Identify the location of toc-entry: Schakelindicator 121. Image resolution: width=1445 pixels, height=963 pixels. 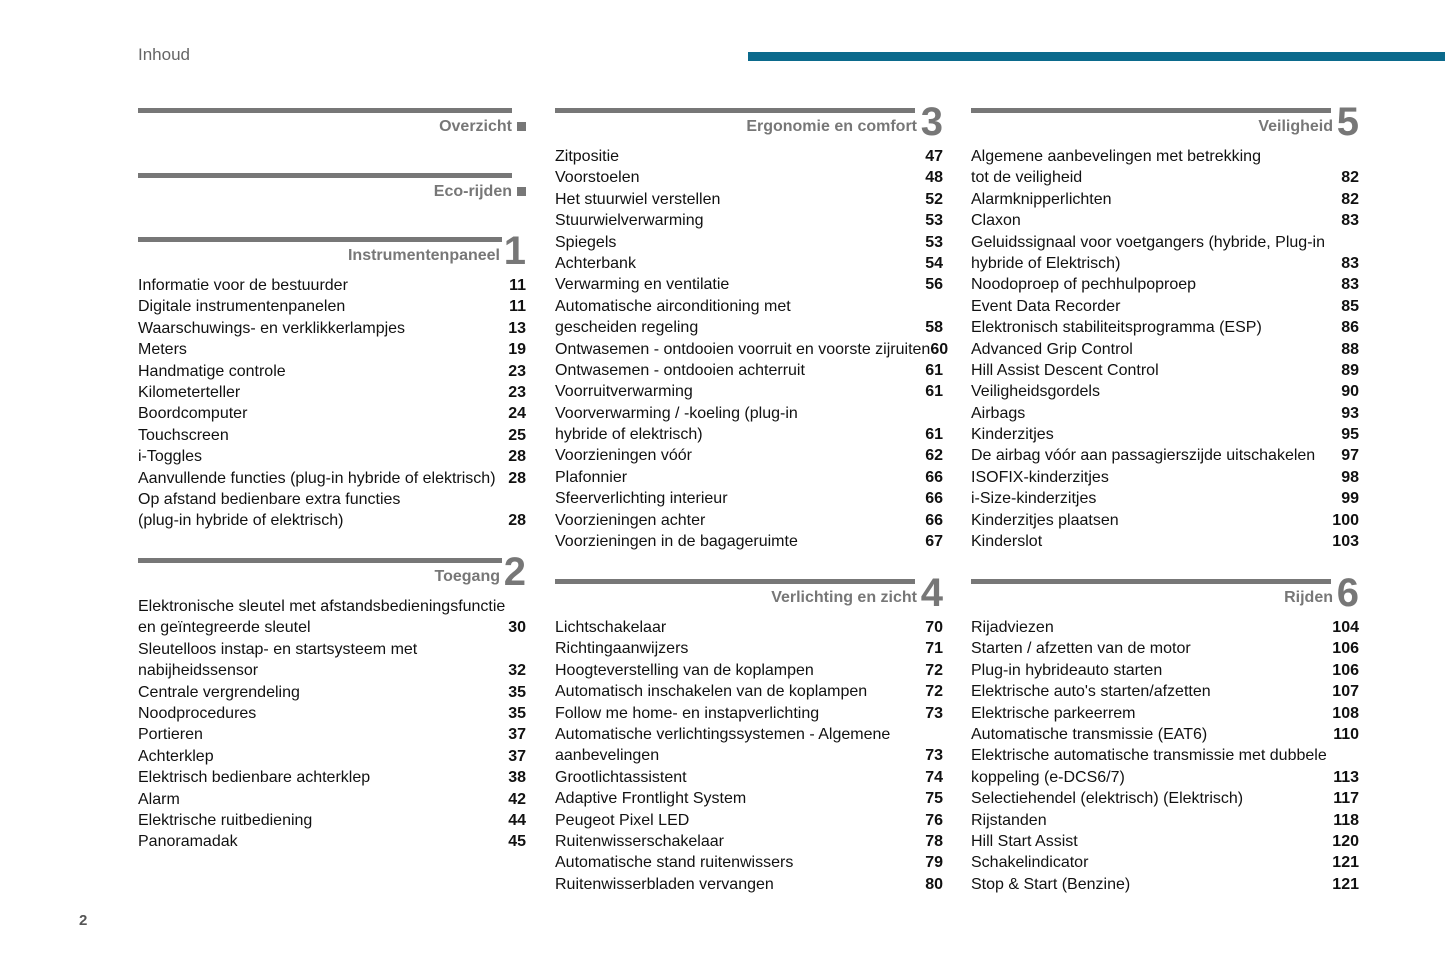
(1165, 862).